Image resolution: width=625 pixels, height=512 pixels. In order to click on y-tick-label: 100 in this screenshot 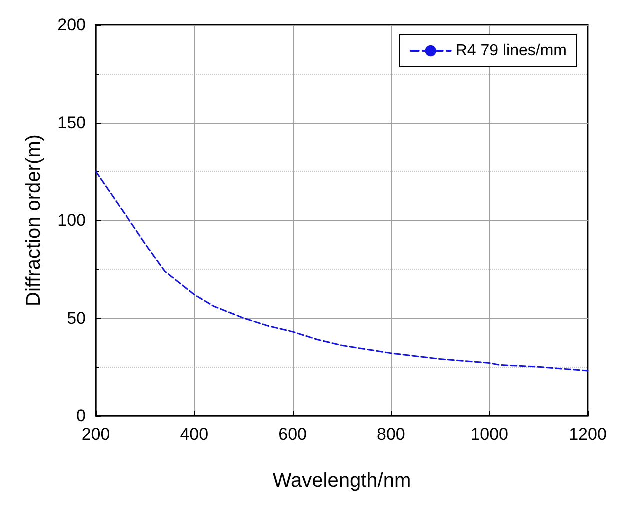, I will do `click(72, 220)`.